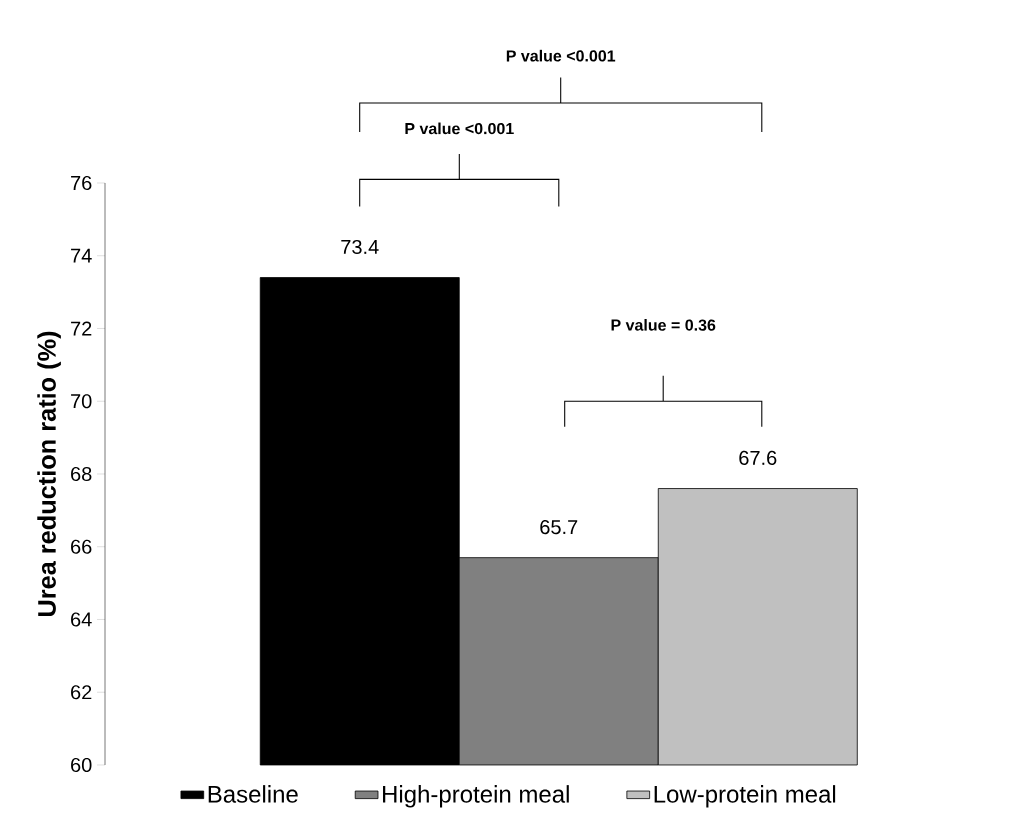 This screenshot has width=1015, height=832. Describe the element at coordinates (81, 183) in the screenshot. I see `y-tick-label: 76` at that location.